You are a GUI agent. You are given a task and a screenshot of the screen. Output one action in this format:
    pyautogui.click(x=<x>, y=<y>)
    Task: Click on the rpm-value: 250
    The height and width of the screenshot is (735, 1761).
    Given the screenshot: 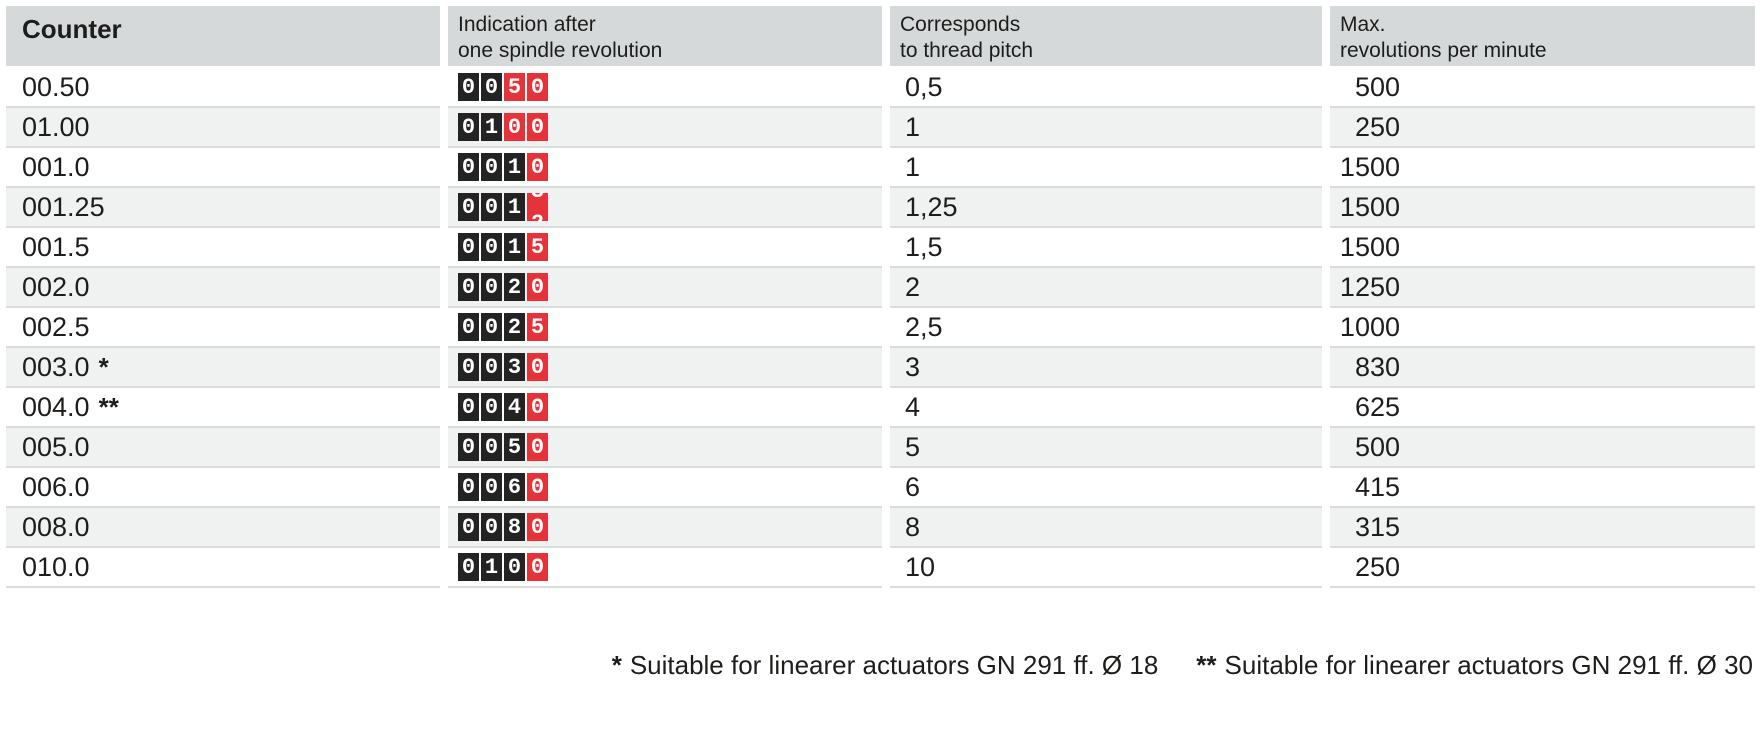 What is the action you would take?
    pyautogui.click(x=1377, y=566)
    